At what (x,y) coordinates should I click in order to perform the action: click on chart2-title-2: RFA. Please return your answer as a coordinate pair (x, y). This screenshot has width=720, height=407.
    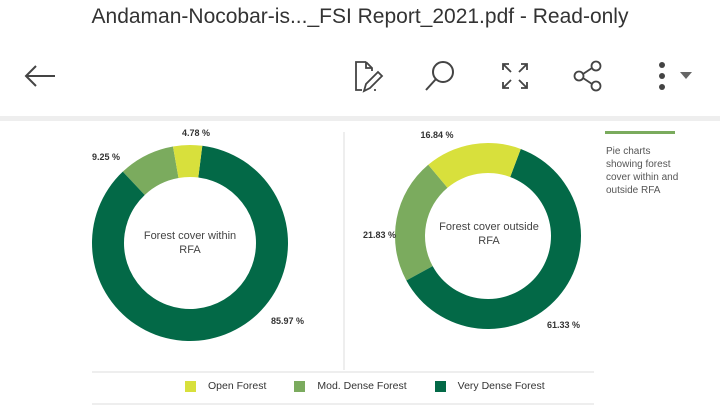
    Looking at the image, I should click on (489, 241).